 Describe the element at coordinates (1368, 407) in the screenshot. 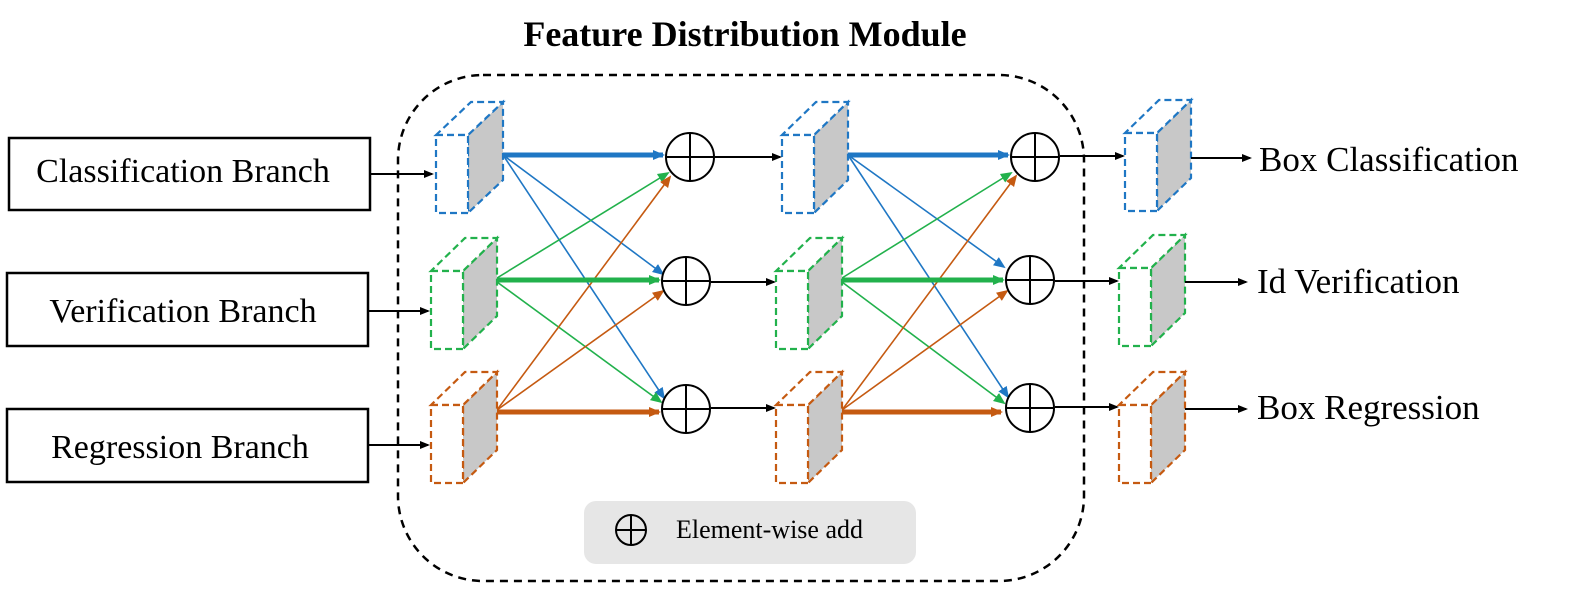

I see `output-box-regression: Box Regression` at that location.